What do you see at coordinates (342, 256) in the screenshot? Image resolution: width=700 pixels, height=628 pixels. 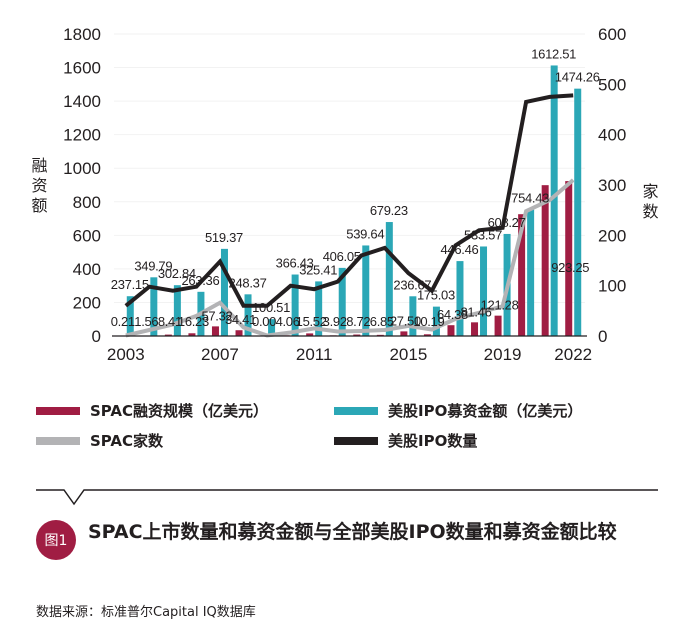 I see `data-label-ipo-amount: 406.05` at bounding box center [342, 256].